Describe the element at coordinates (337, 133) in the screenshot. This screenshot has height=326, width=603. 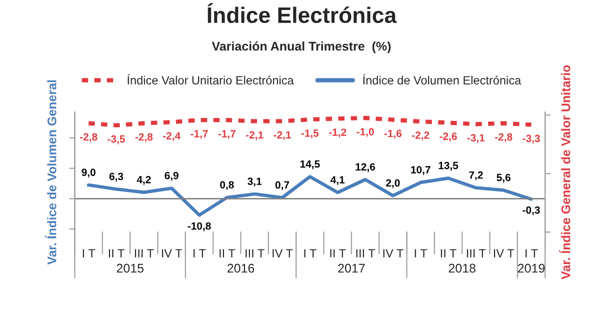
I see `data-label: -1,2` at that location.